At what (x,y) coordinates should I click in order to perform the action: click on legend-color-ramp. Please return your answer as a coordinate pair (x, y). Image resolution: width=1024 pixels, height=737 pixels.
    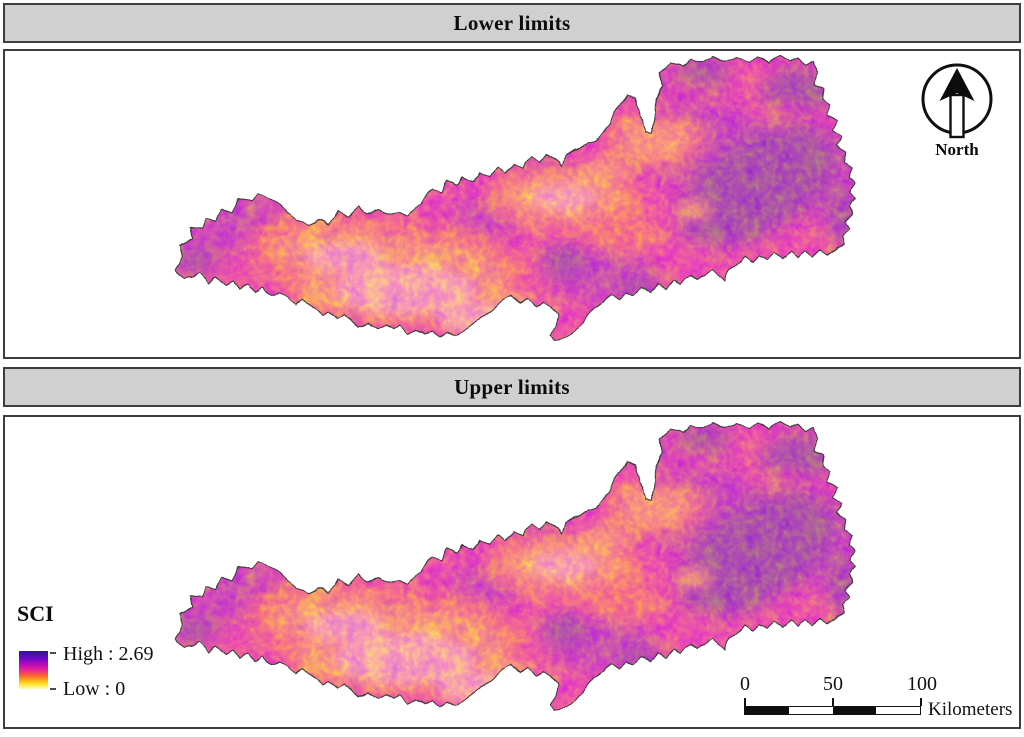
    Looking at the image, I should click on (33, 670).